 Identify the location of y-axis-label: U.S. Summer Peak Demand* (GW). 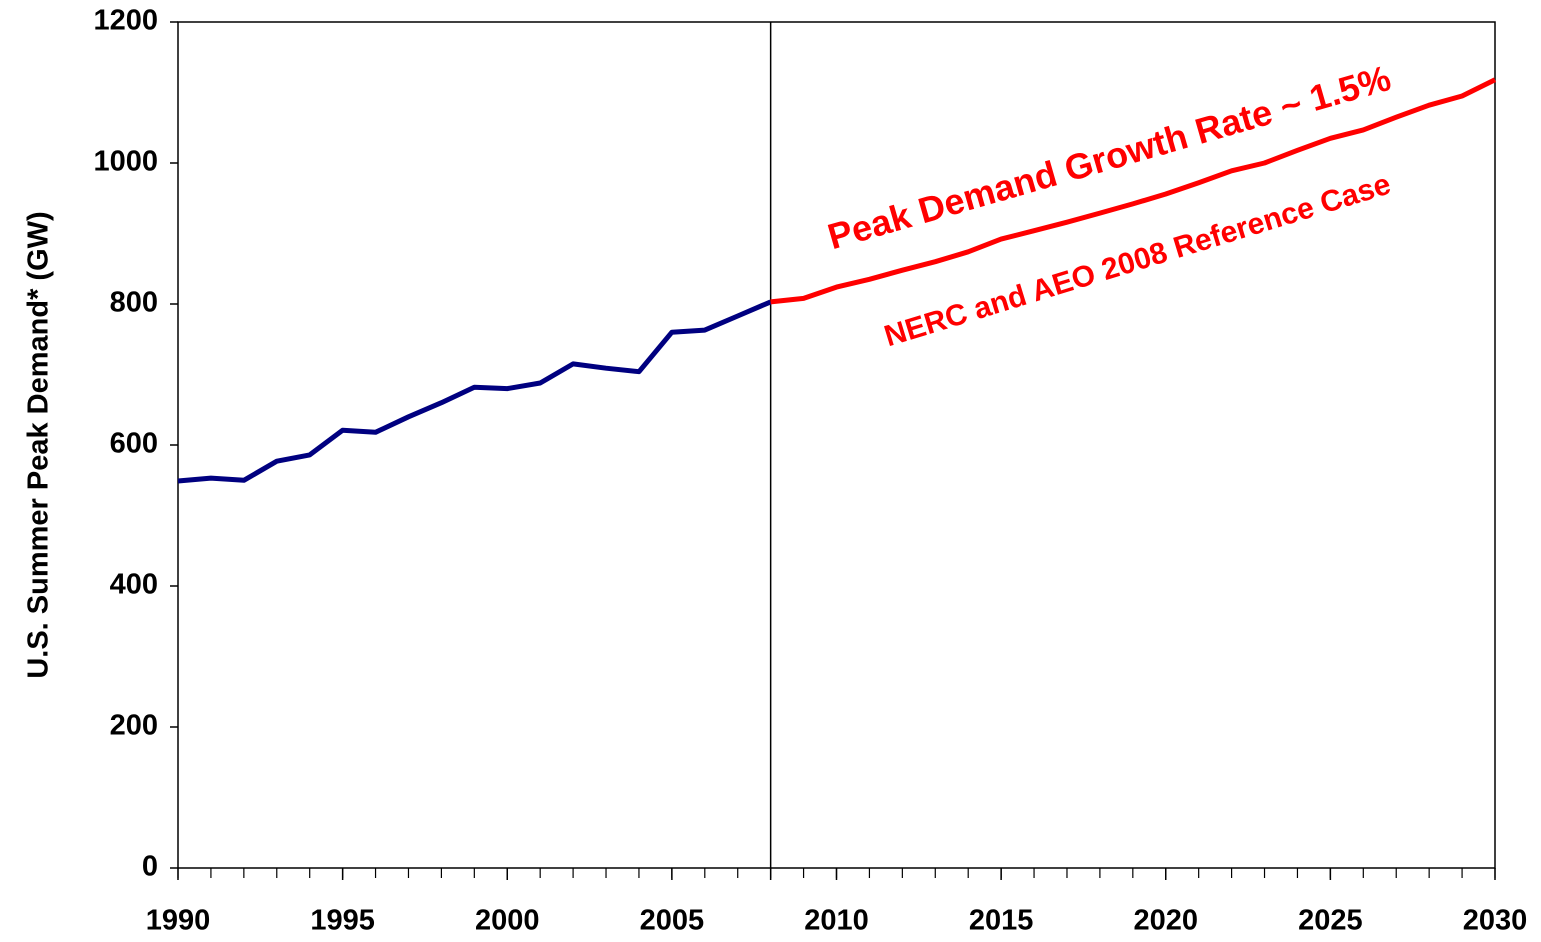
(39, 444).